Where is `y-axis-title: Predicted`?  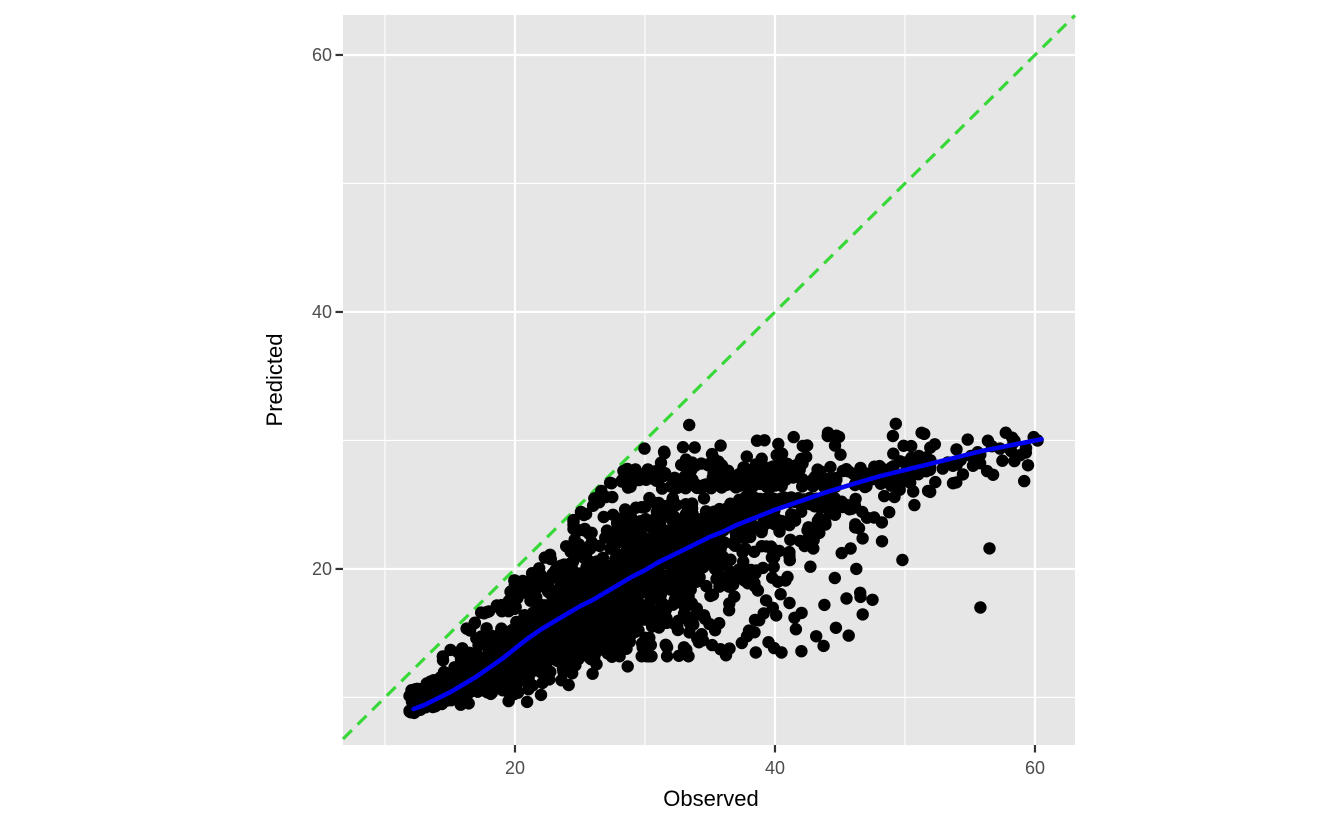
y-axis-title: Predicted is located at coordinates (274, 380).